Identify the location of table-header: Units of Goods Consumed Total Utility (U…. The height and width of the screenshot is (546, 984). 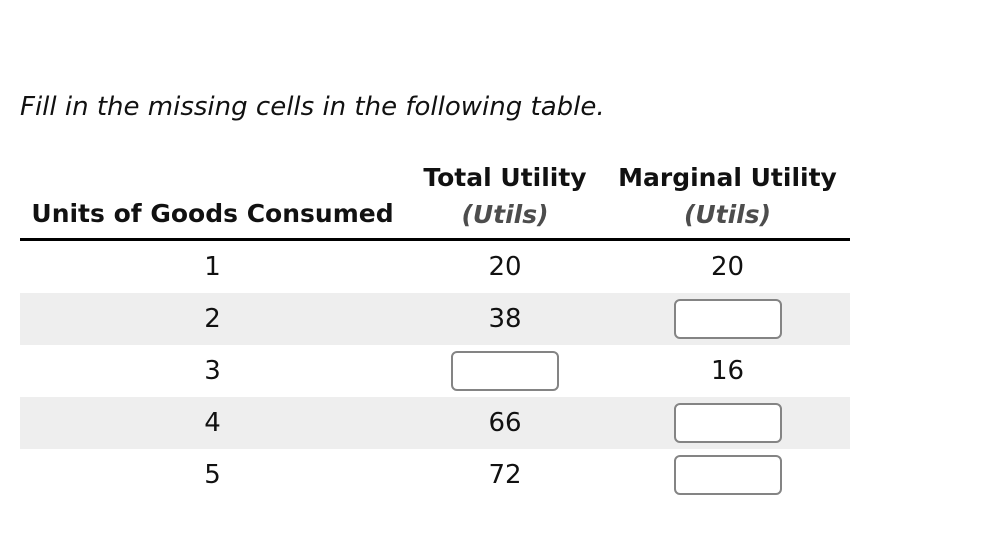
(435, 198).